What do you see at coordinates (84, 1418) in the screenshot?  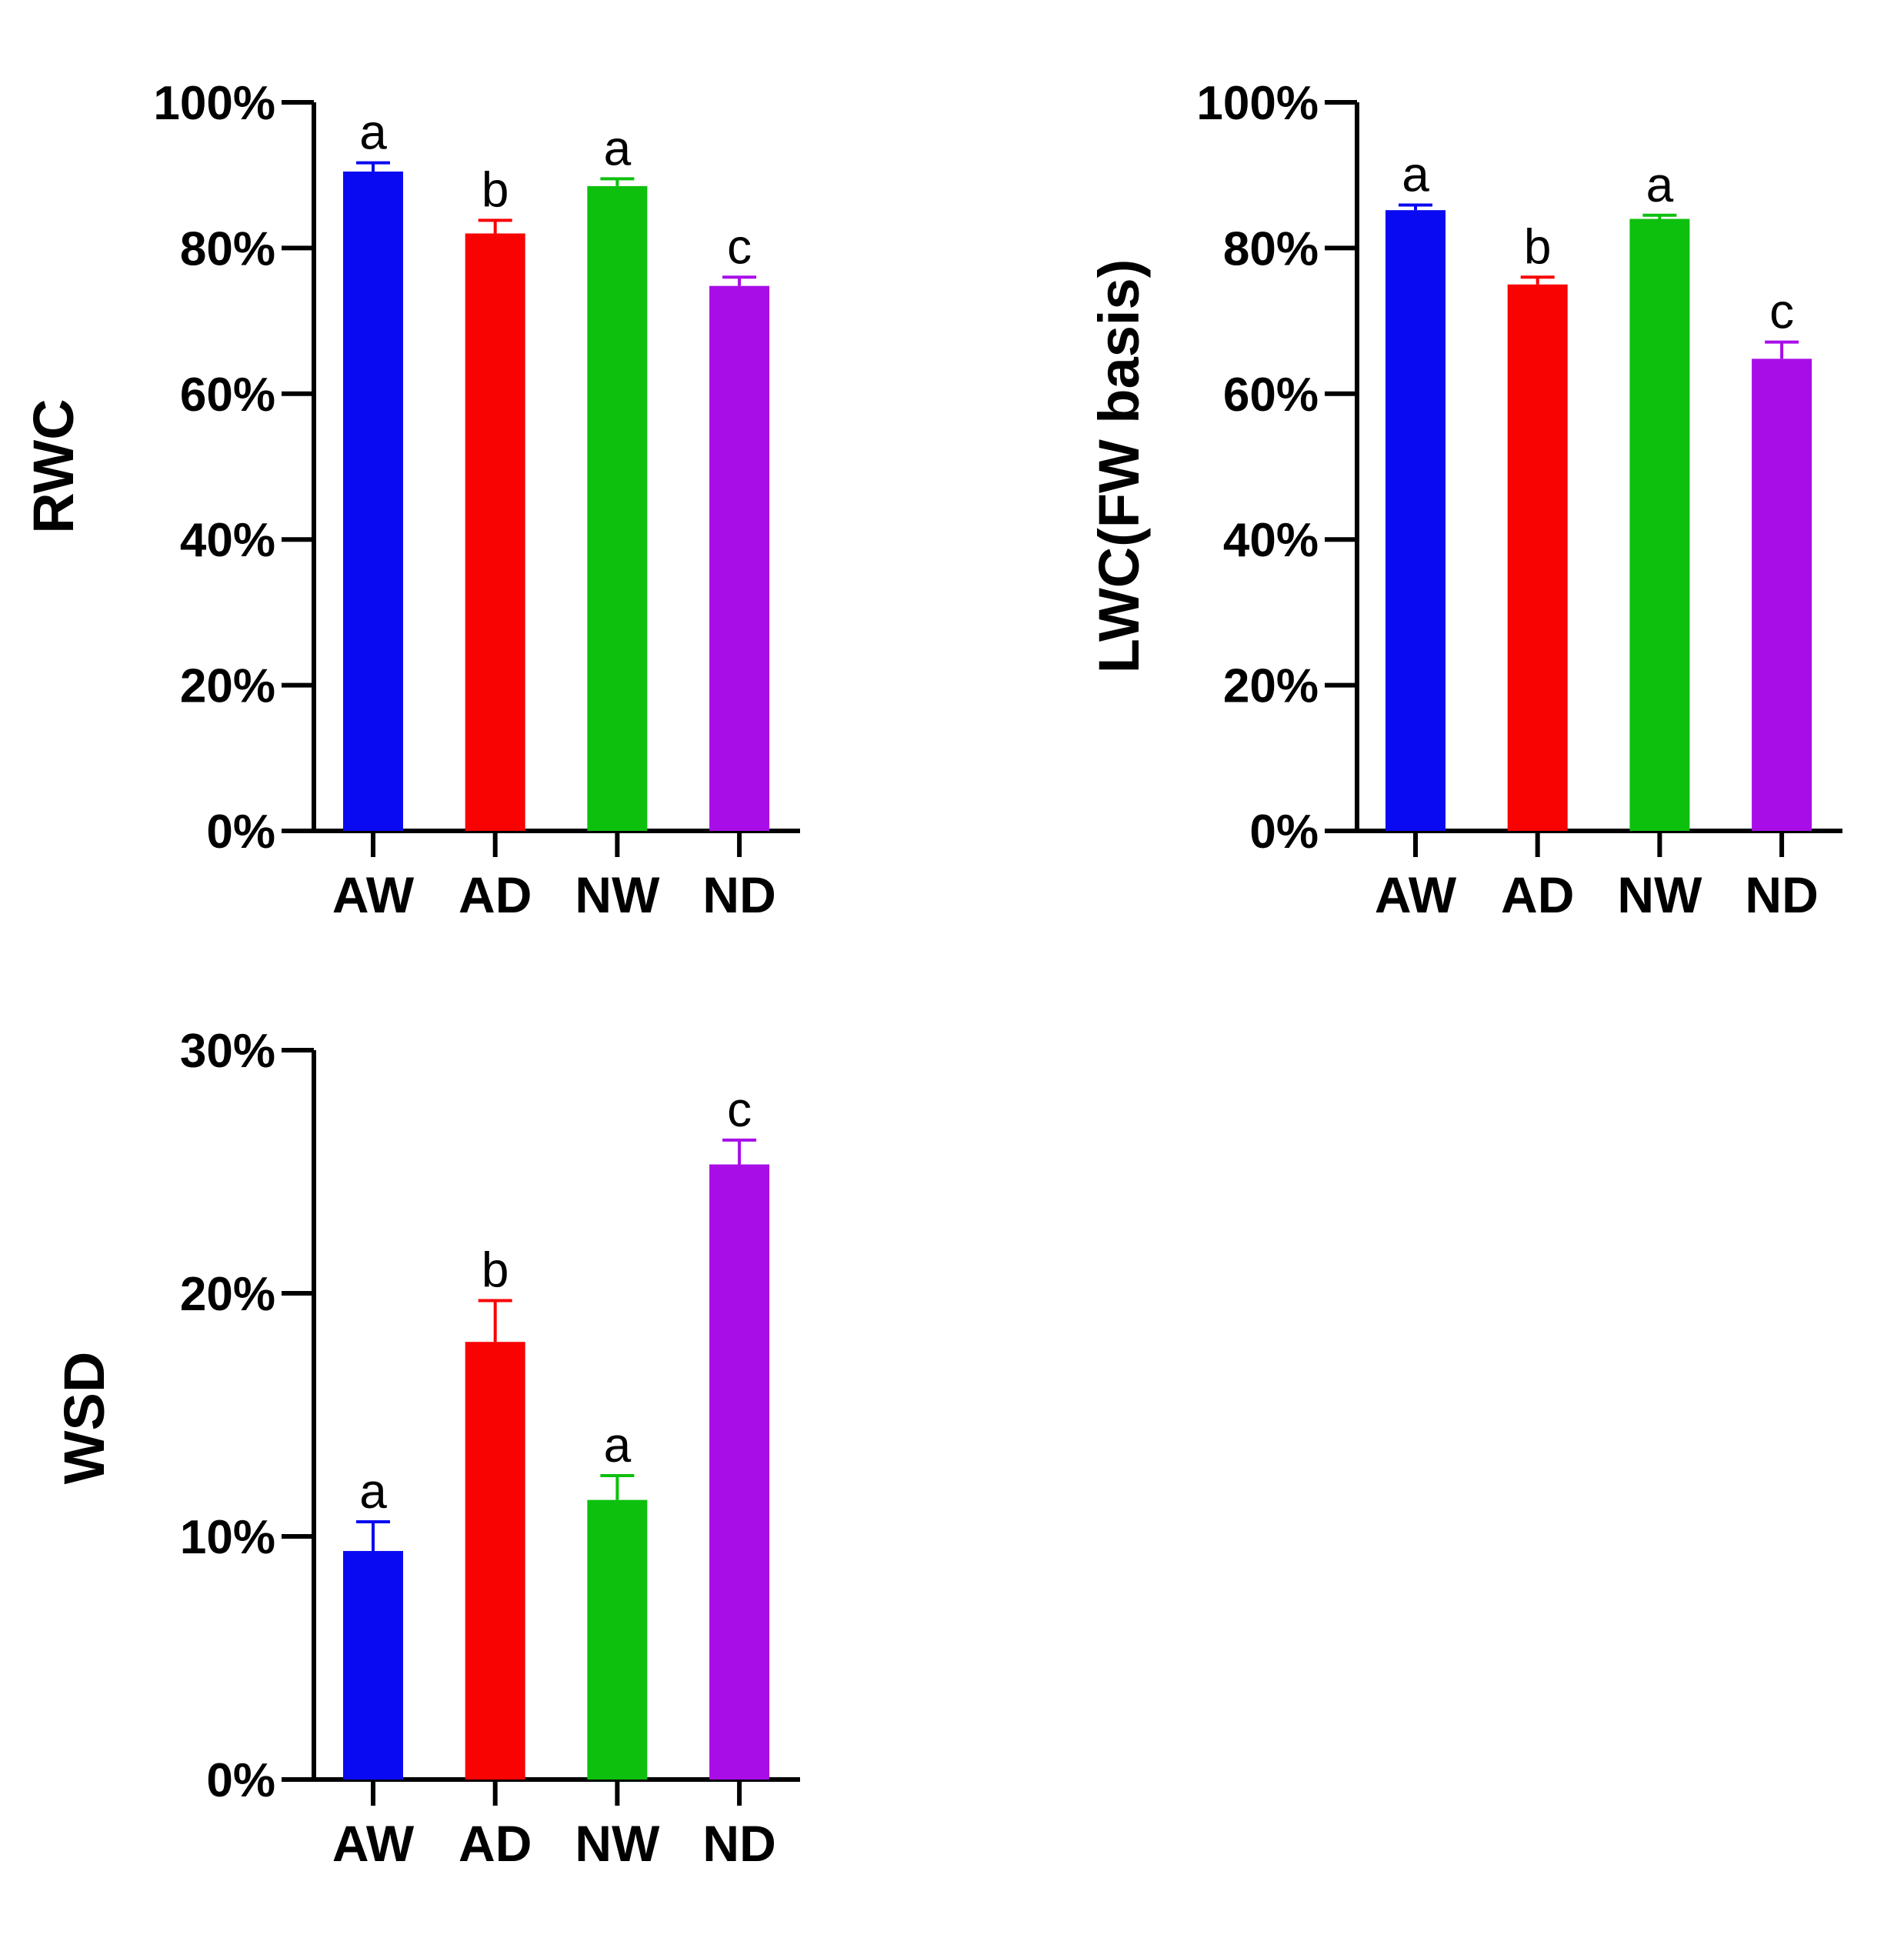 I see `y-axis-title: WSD` at bounding box center [84, 1418].